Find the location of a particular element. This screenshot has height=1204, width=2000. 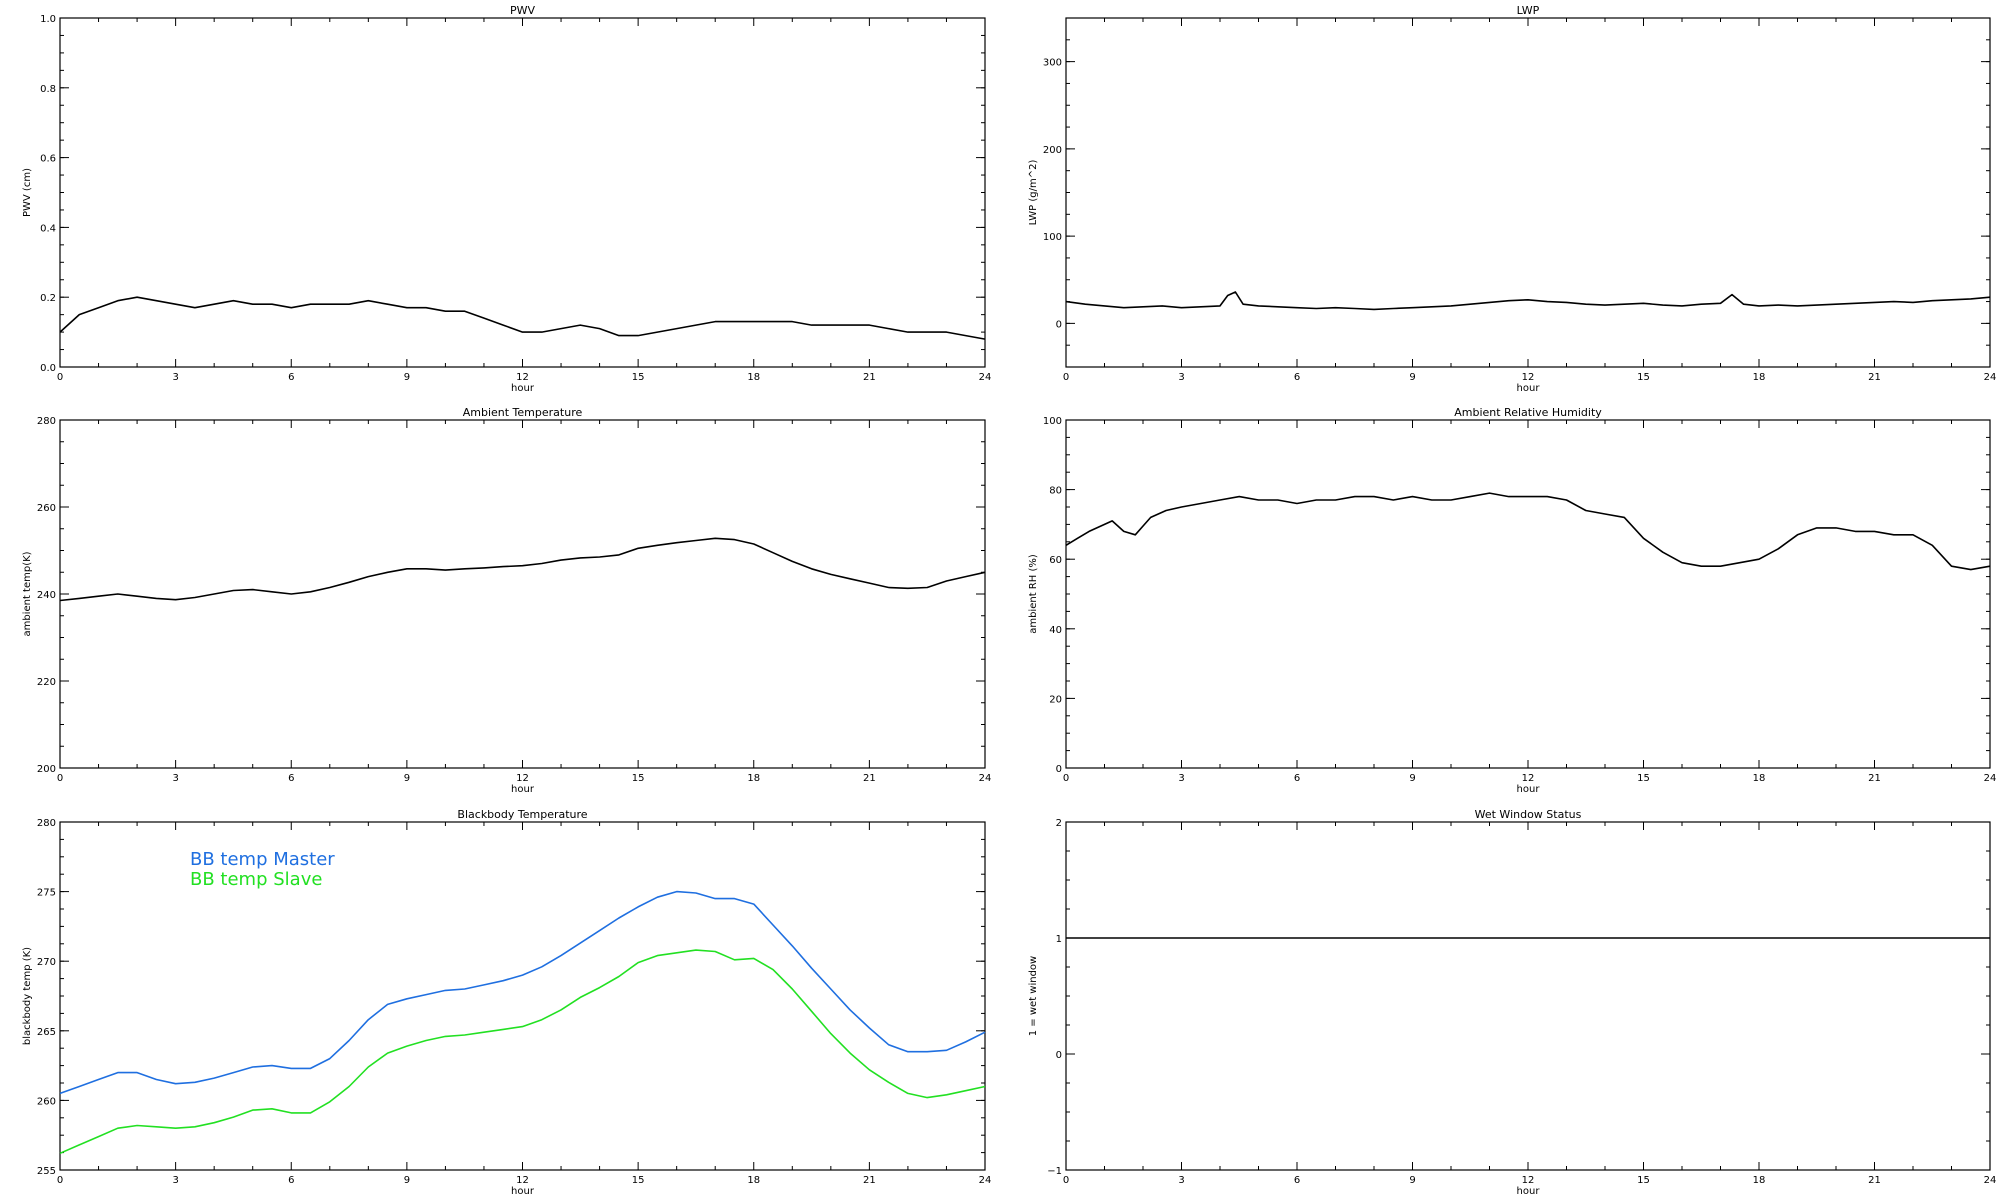

y-tick-label: 240 is located at coordinates (46, 595).